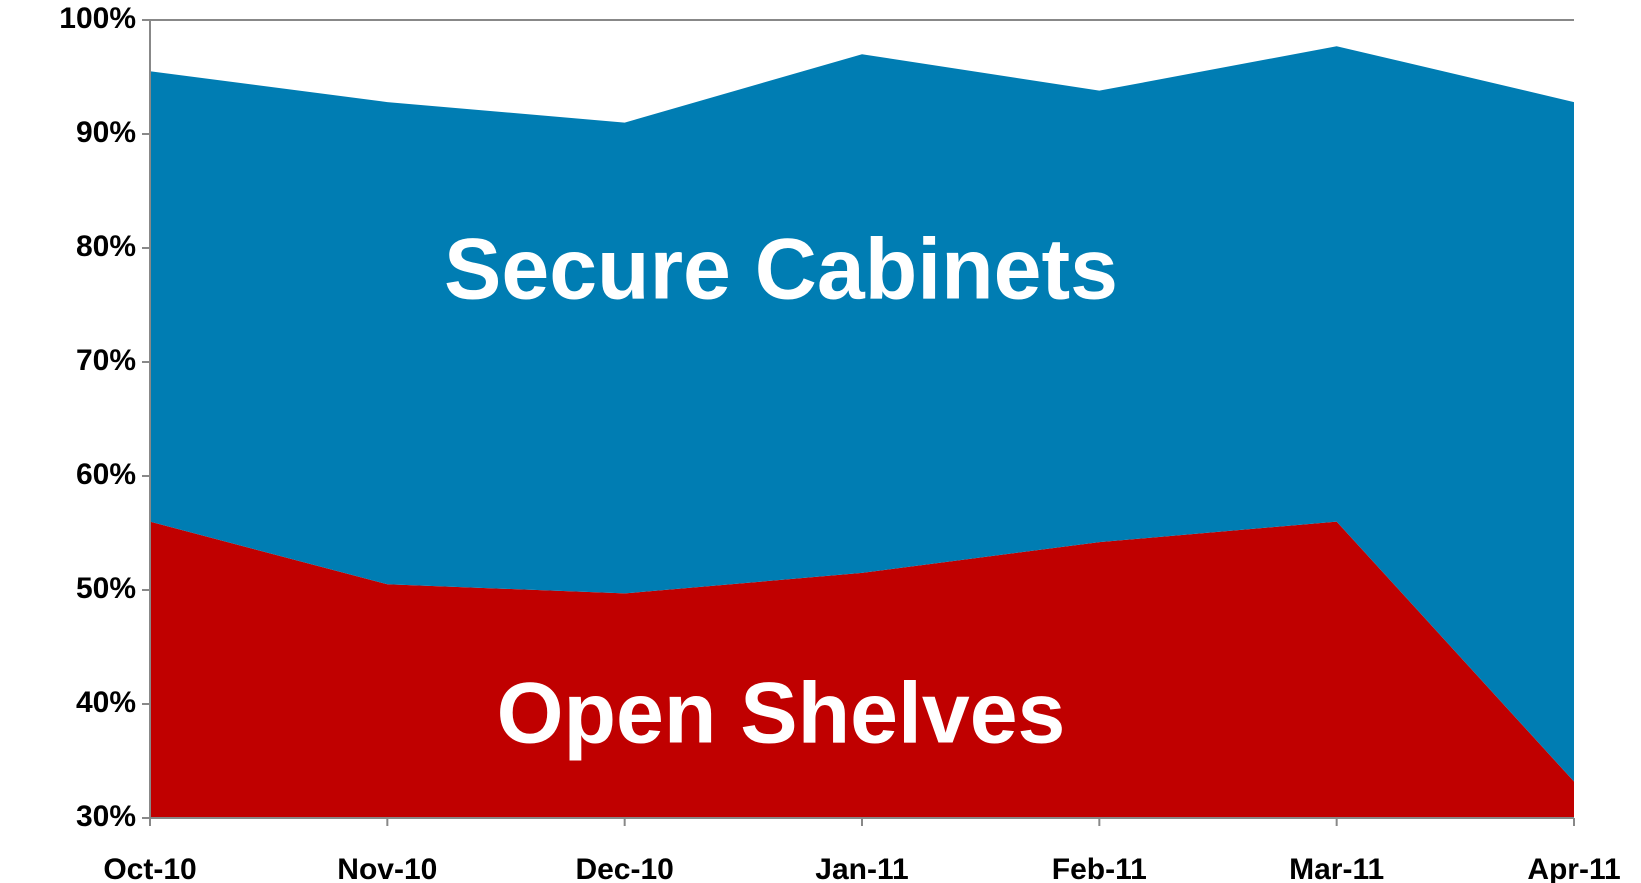  Describe the element at coordinates (624, 868) in the screenshot. I see `x-tick-label: Dec-10` at that location.